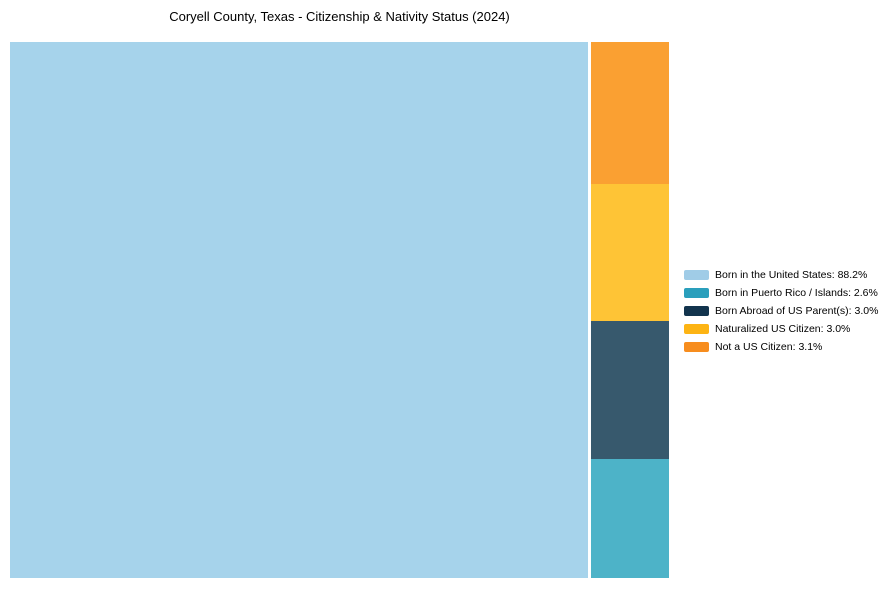  I want to click on treemap-minor-column, so click(630, 310).